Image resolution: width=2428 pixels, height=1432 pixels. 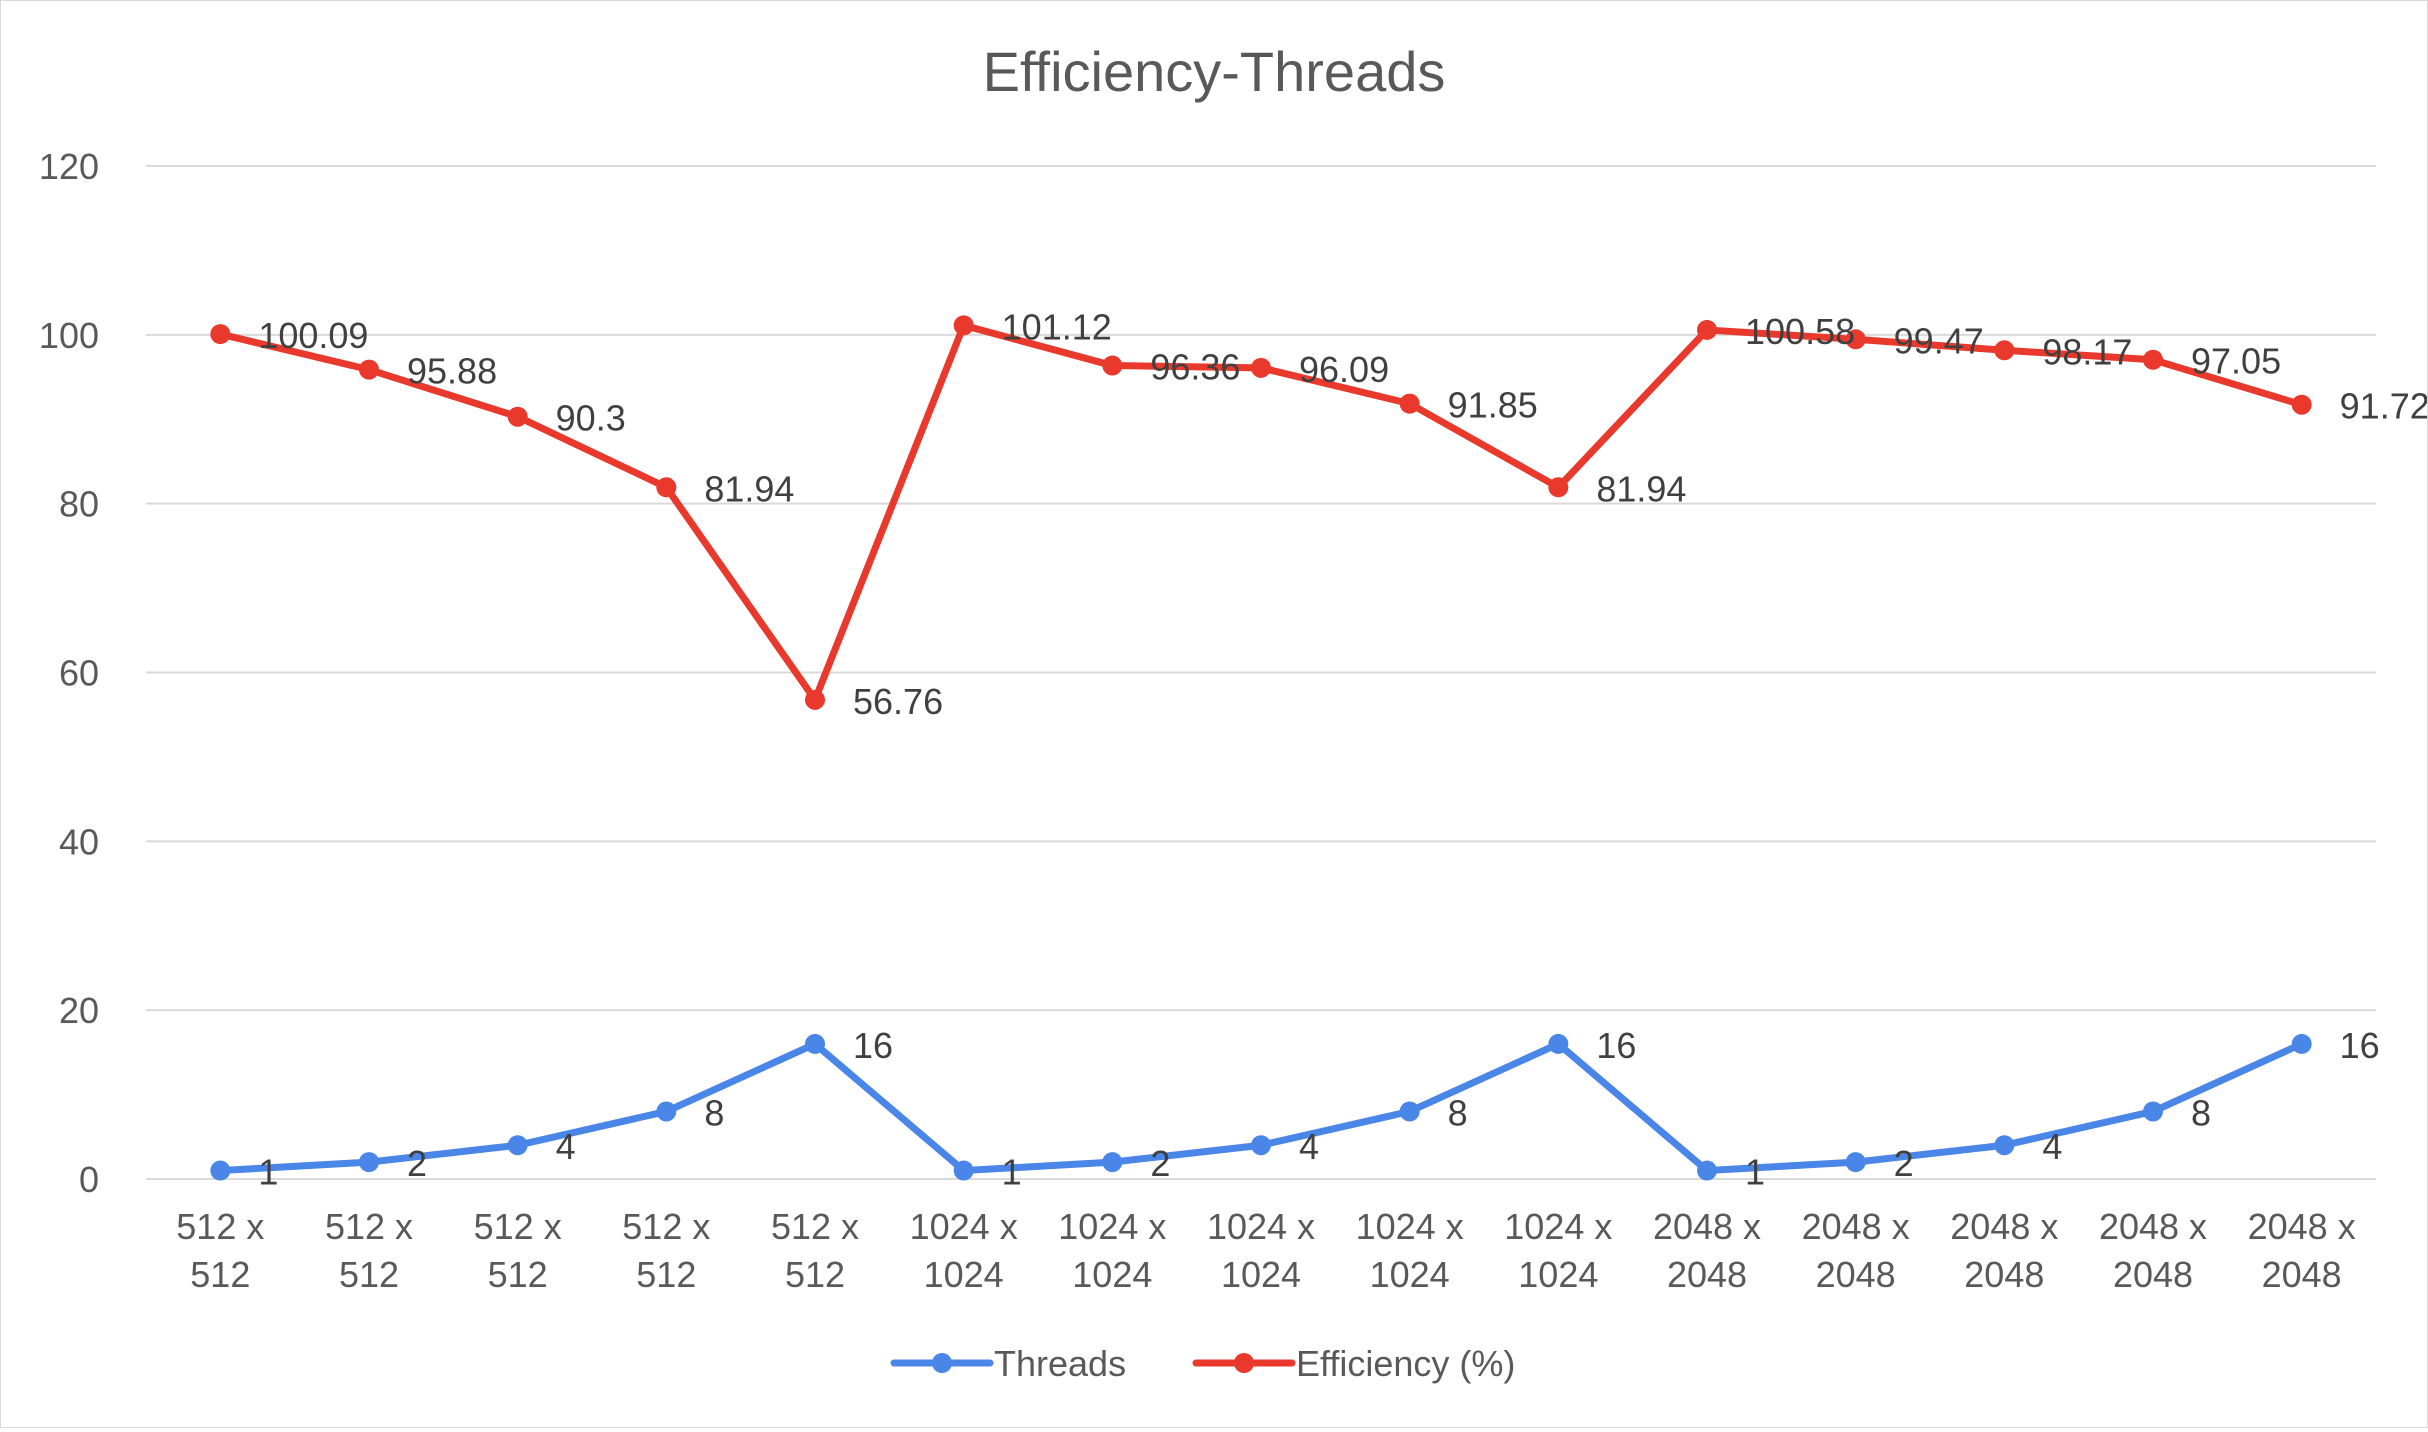 What do you see at coordinates (1800, 331) in the screenshot?
I see `data-label-efficiency: 100.58` at bounding box center [1800, 331].